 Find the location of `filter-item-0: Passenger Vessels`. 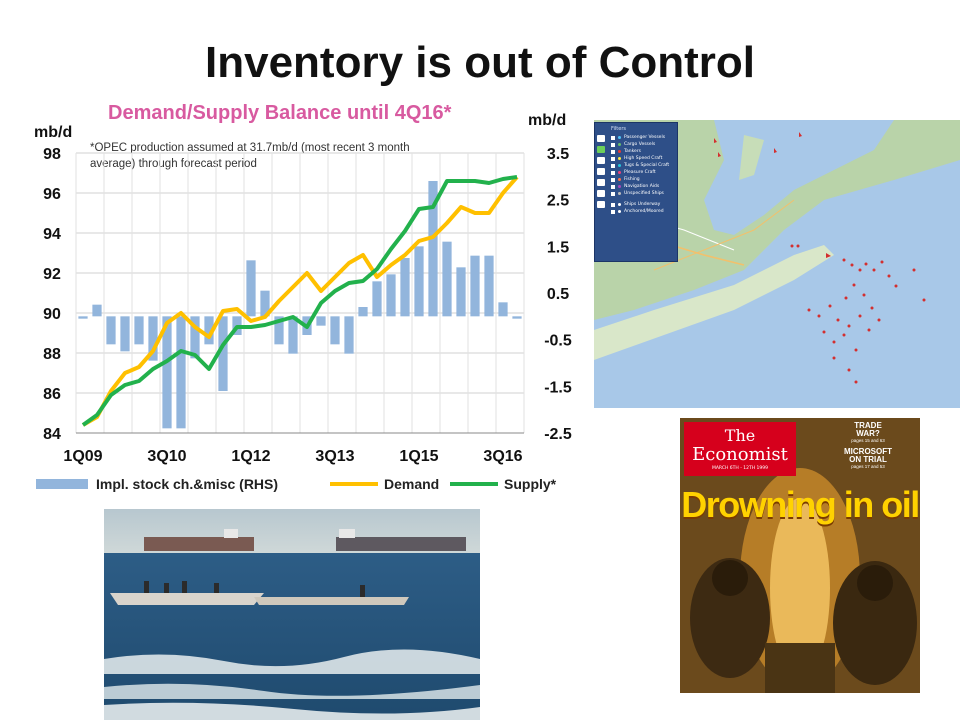

filter-item-0: Passenger Vessels is located at coordinates (636, 137).